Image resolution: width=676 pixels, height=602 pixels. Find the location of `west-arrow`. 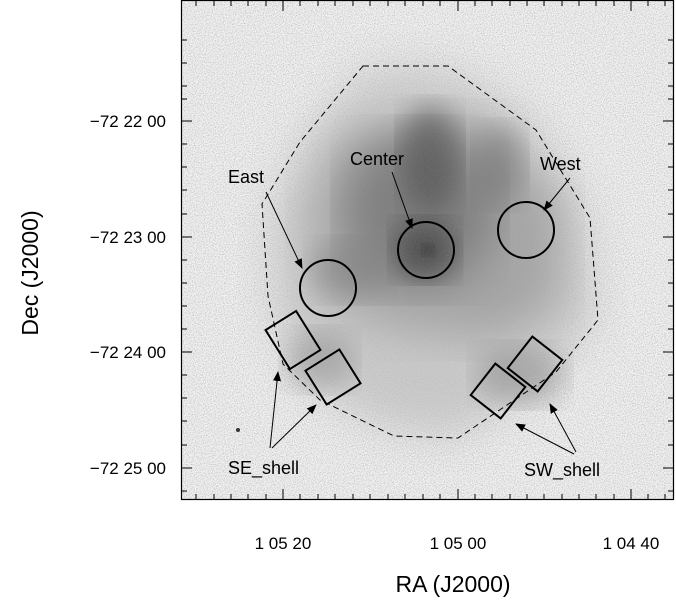

west-arrow is located at coordinates (557, 194).